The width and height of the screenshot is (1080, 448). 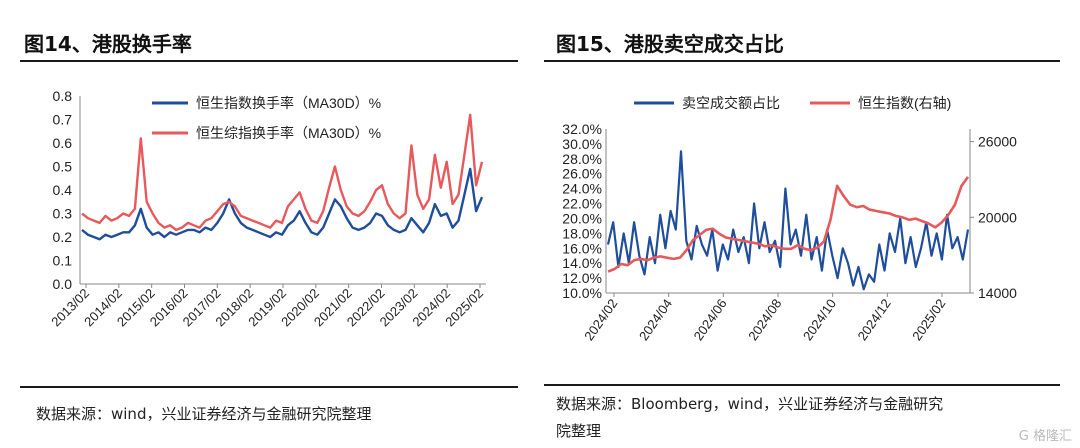 I want to click on right-y-tick-label: 12.0%, so click(x=582, y=278).